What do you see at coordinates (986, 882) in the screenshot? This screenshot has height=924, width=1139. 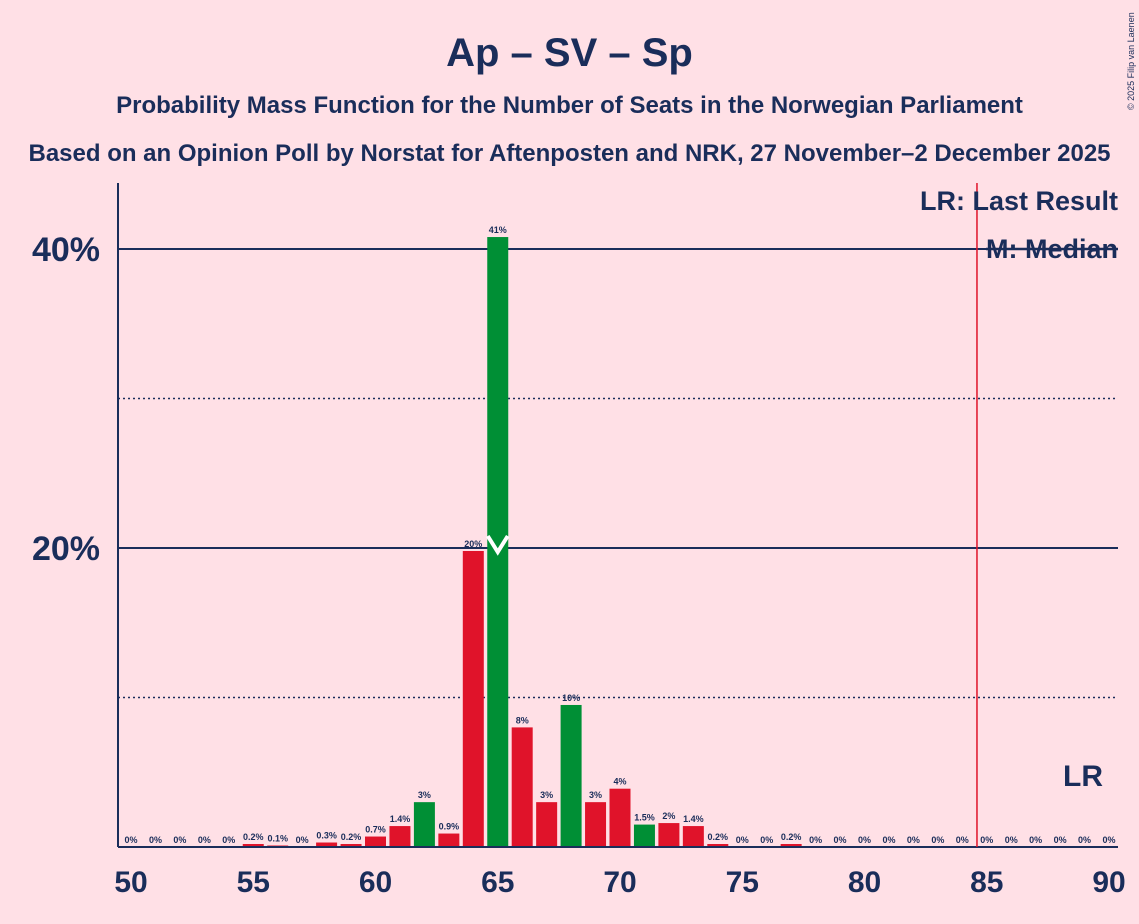 I see `x-tick-label: 85` at bounding box center [986, 882].